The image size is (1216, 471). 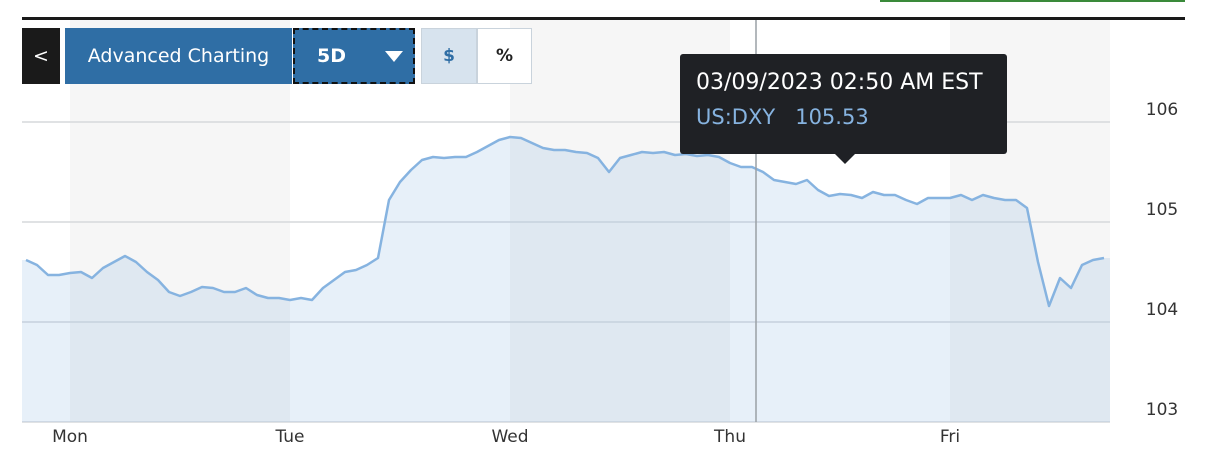 What do you see at coordinates (354, 56) in the screenshot?
I see `range-dropdown: 5D` at bounding box center [354, 56].